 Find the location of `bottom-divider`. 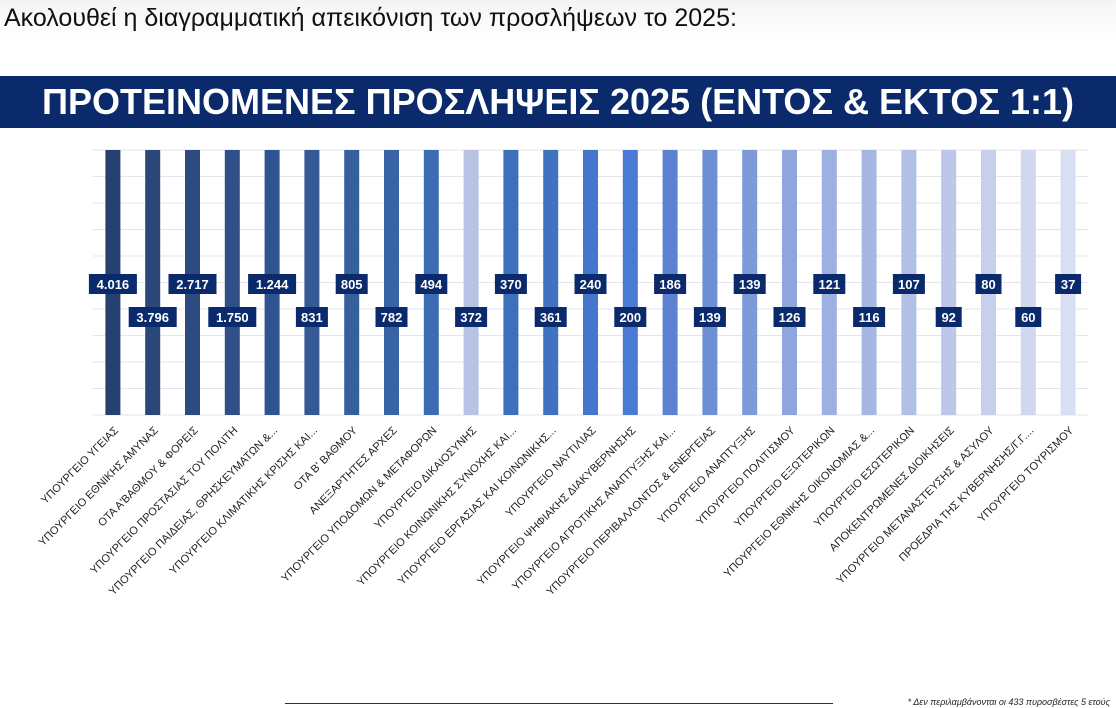

bottom-divider is located at coordinates (559, 703).